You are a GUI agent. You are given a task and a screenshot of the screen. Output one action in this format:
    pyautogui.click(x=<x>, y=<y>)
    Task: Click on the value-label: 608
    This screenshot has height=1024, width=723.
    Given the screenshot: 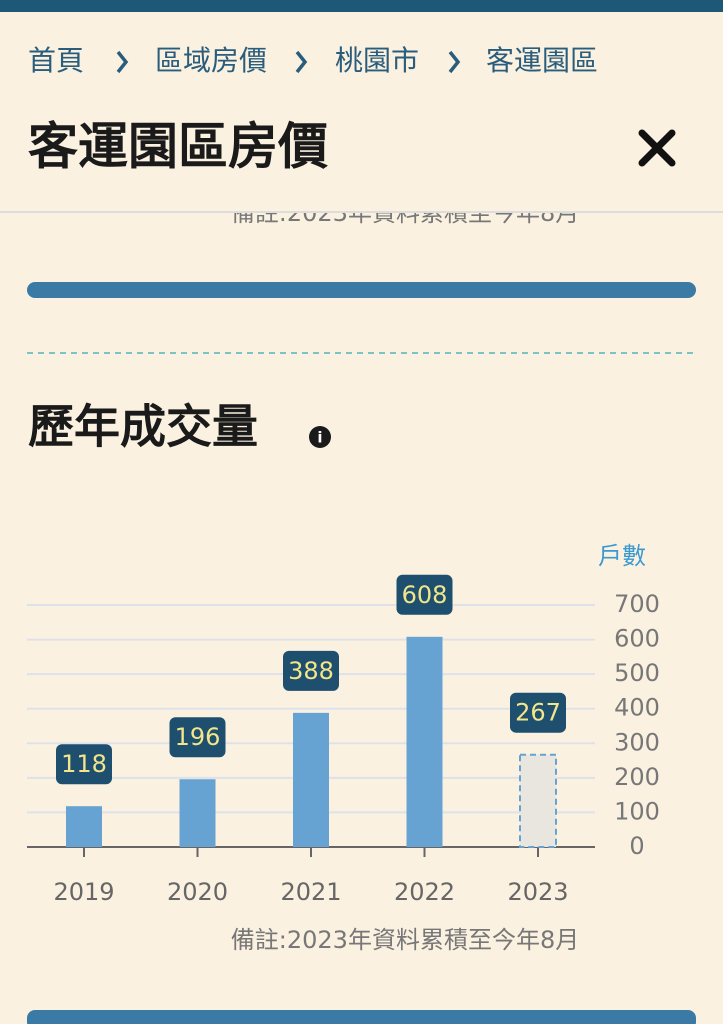 What is the action you would take?
    pyautogui.click(x=425, y=595)
    